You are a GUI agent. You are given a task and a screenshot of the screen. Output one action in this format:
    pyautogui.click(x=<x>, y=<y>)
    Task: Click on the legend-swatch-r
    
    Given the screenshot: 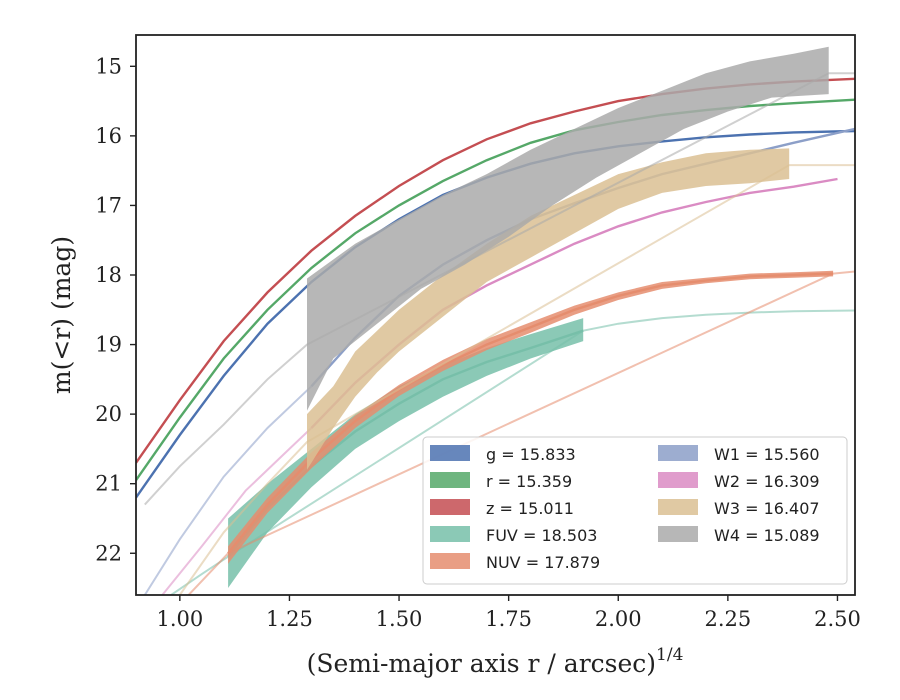 What is the action you would take?
    pyautogui.click(x=450, y=480)
    